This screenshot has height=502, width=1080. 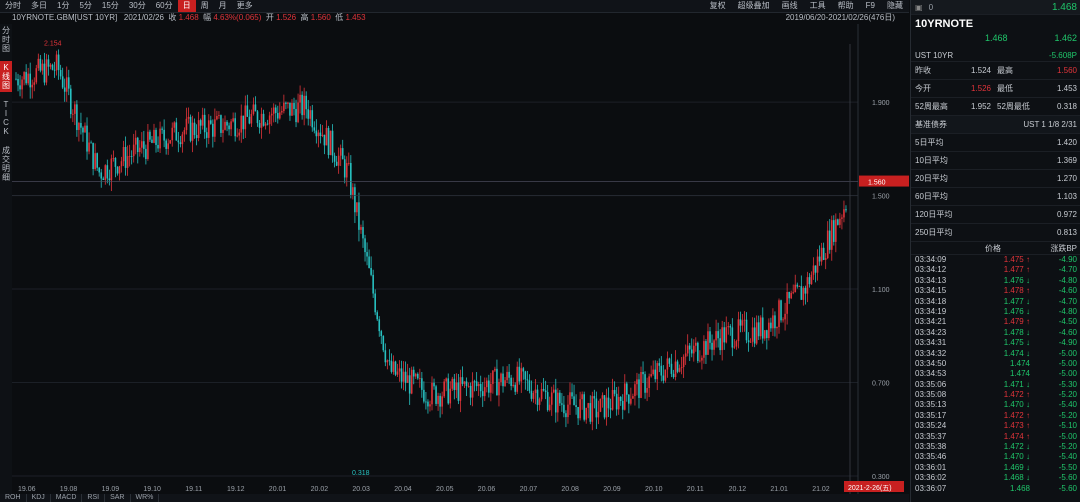 What do you see at coordinates (145, 498) in the screenshot?
I see `indicator-tab-5: WR%` at bounding box center [145, 498].